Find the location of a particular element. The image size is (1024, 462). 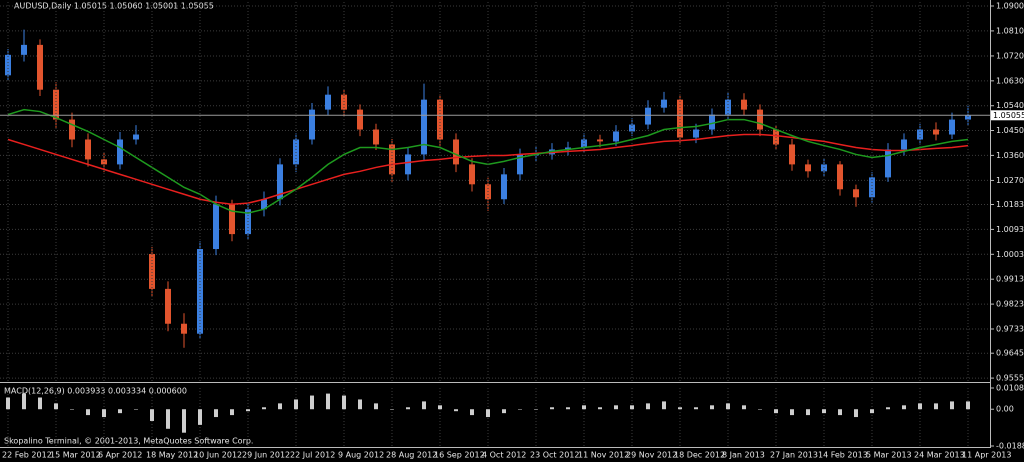

y-tick-label: 1.08105 is located at coordinates (1010, 30).